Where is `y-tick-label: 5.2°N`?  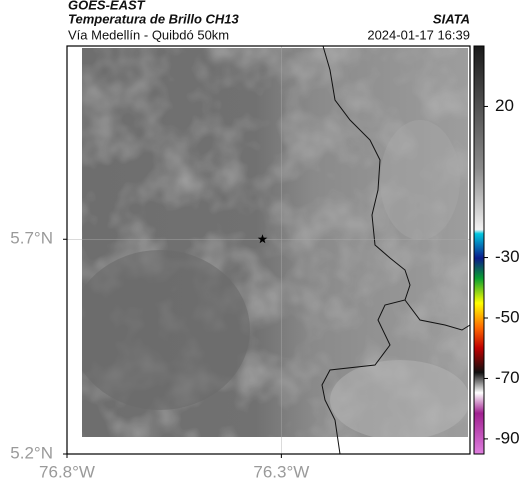 y-tick-label: 5.2°N is located at coordinates (31, 452).